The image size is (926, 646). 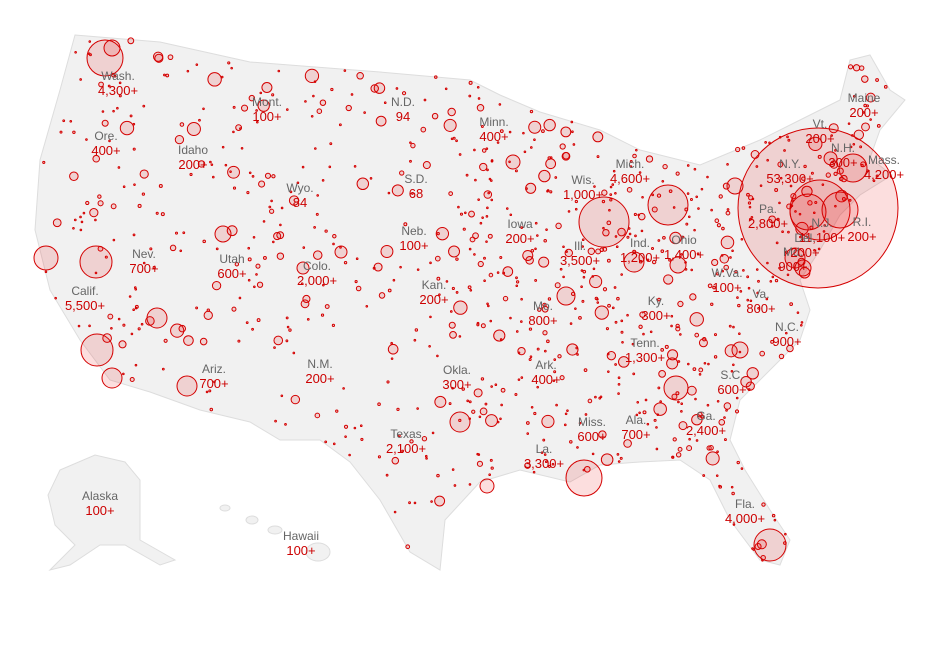 What do you see at coordinates (406, 448) in the screenshot?
I see `state-cases: 2,100+` at bounding box center [406, 448].